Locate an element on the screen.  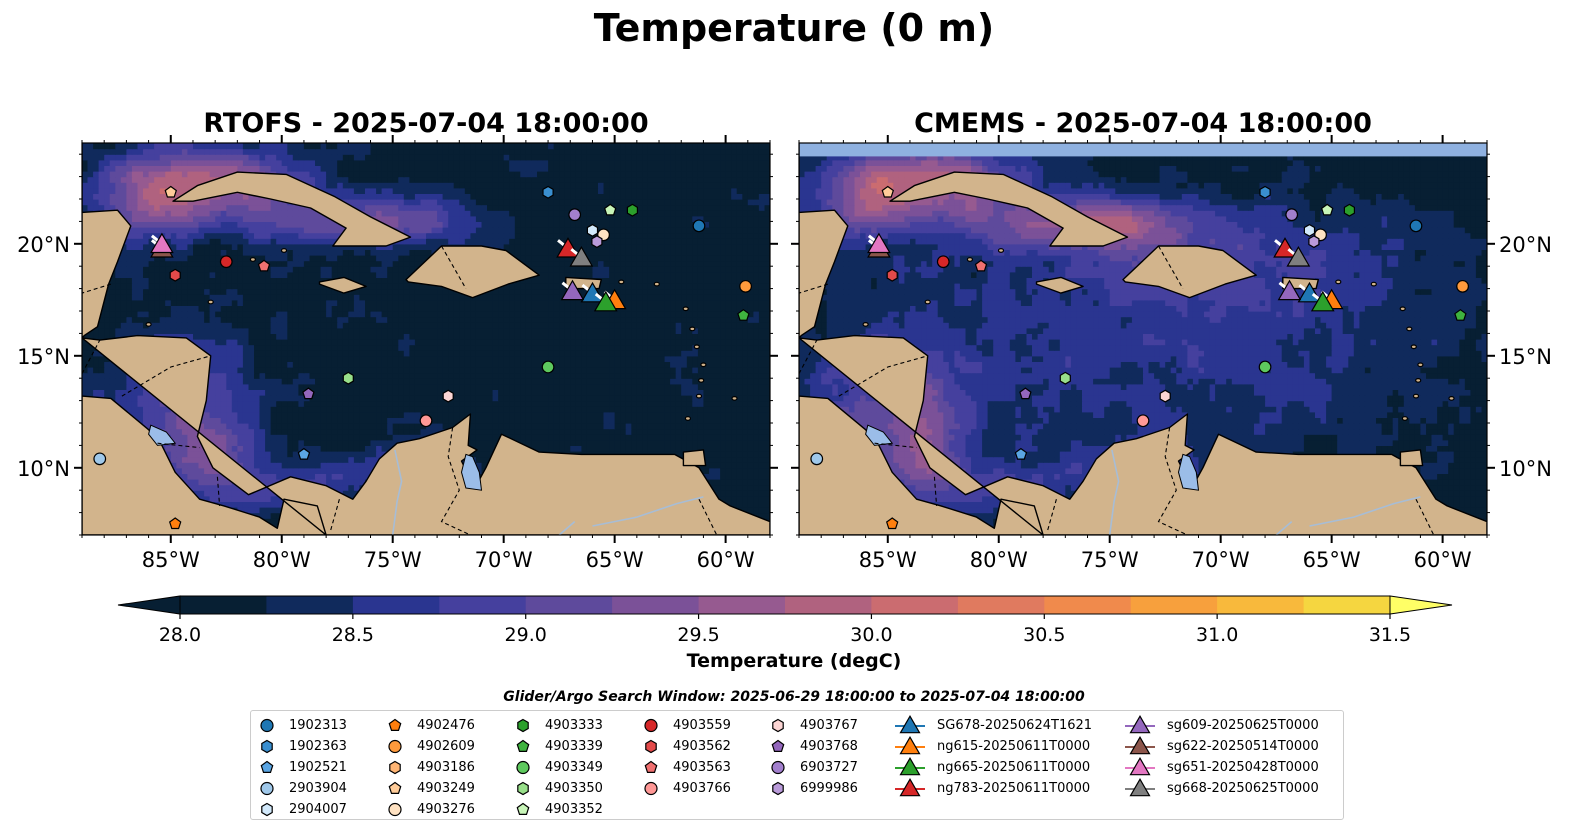
legend-item: 4903767 is located at coordinates (812, 725).